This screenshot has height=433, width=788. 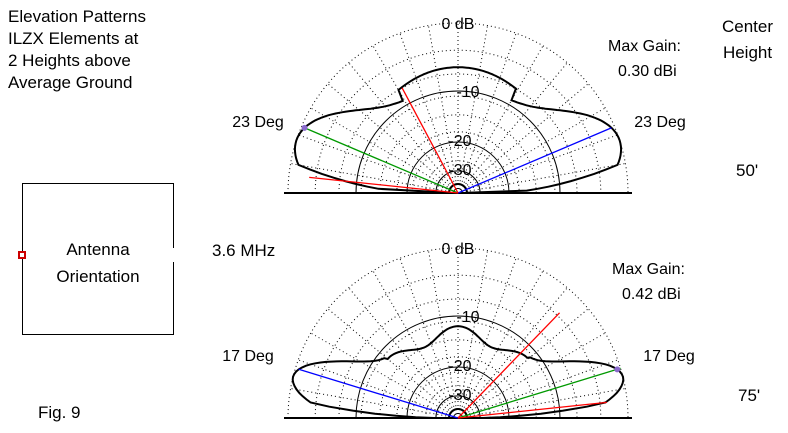 I want to click on angle-label-left: 23 Deg, so click(x=258, y=122).